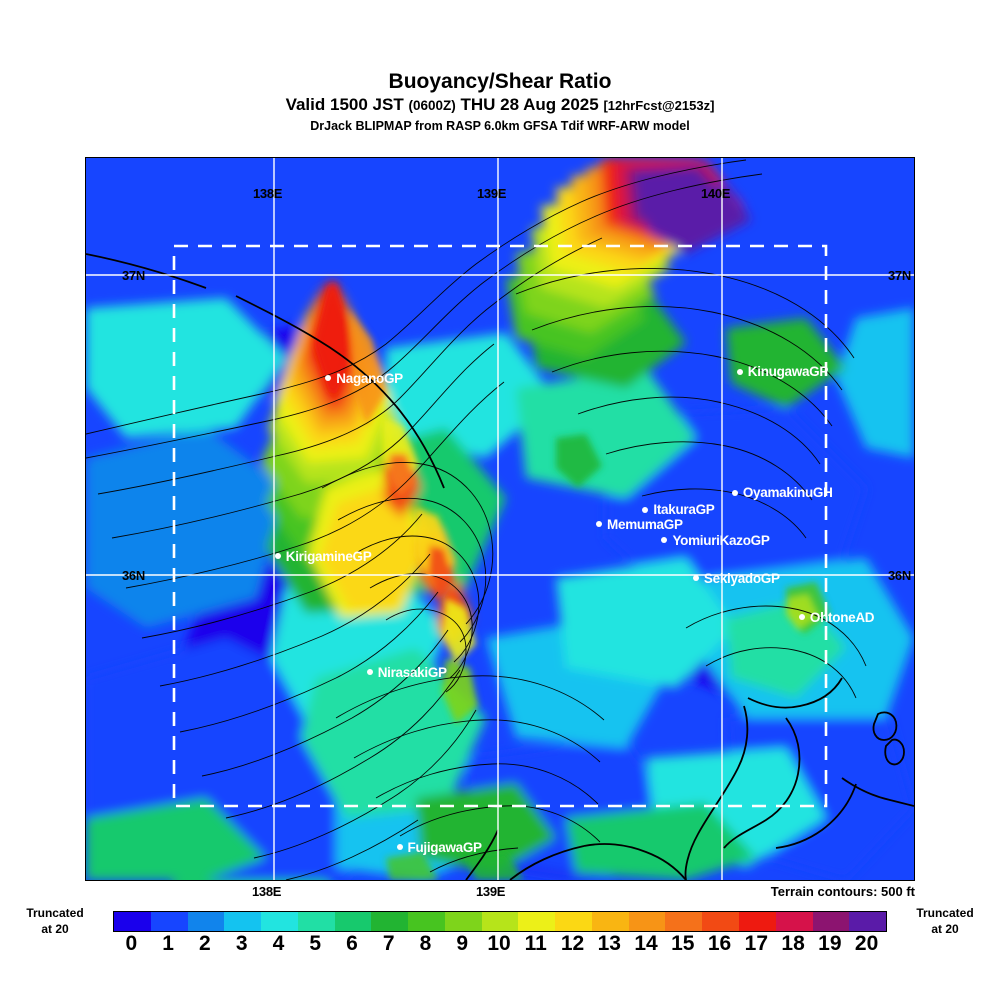 This screenshot has height=1000, width=1000. What do you see at coordinates (388, 943) in the screenshot?
I see `color-tick-7: 7` at bounding box center [388, 943].